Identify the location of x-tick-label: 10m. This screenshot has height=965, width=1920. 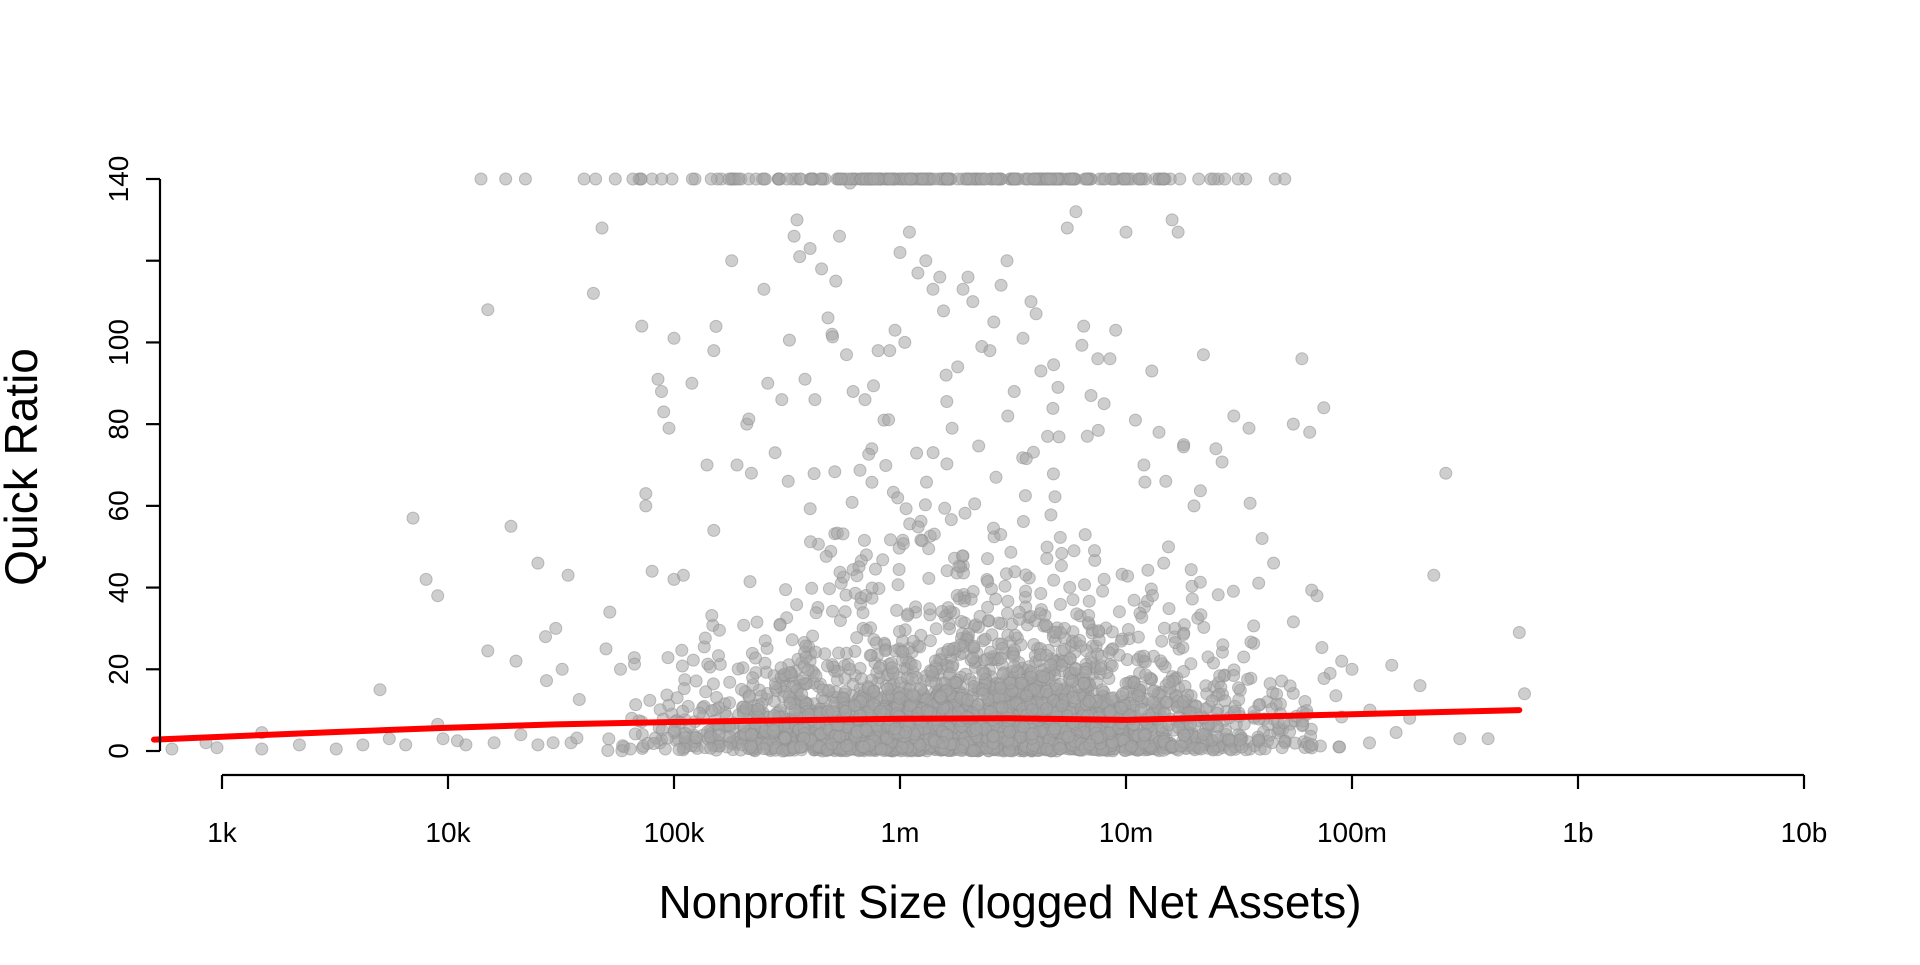
(1126, 832).